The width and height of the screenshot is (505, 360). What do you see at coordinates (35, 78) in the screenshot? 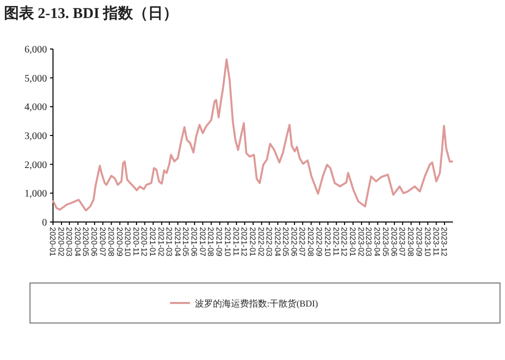
I see `y-tick-label: 5,000` at bounding box center [35, 78].